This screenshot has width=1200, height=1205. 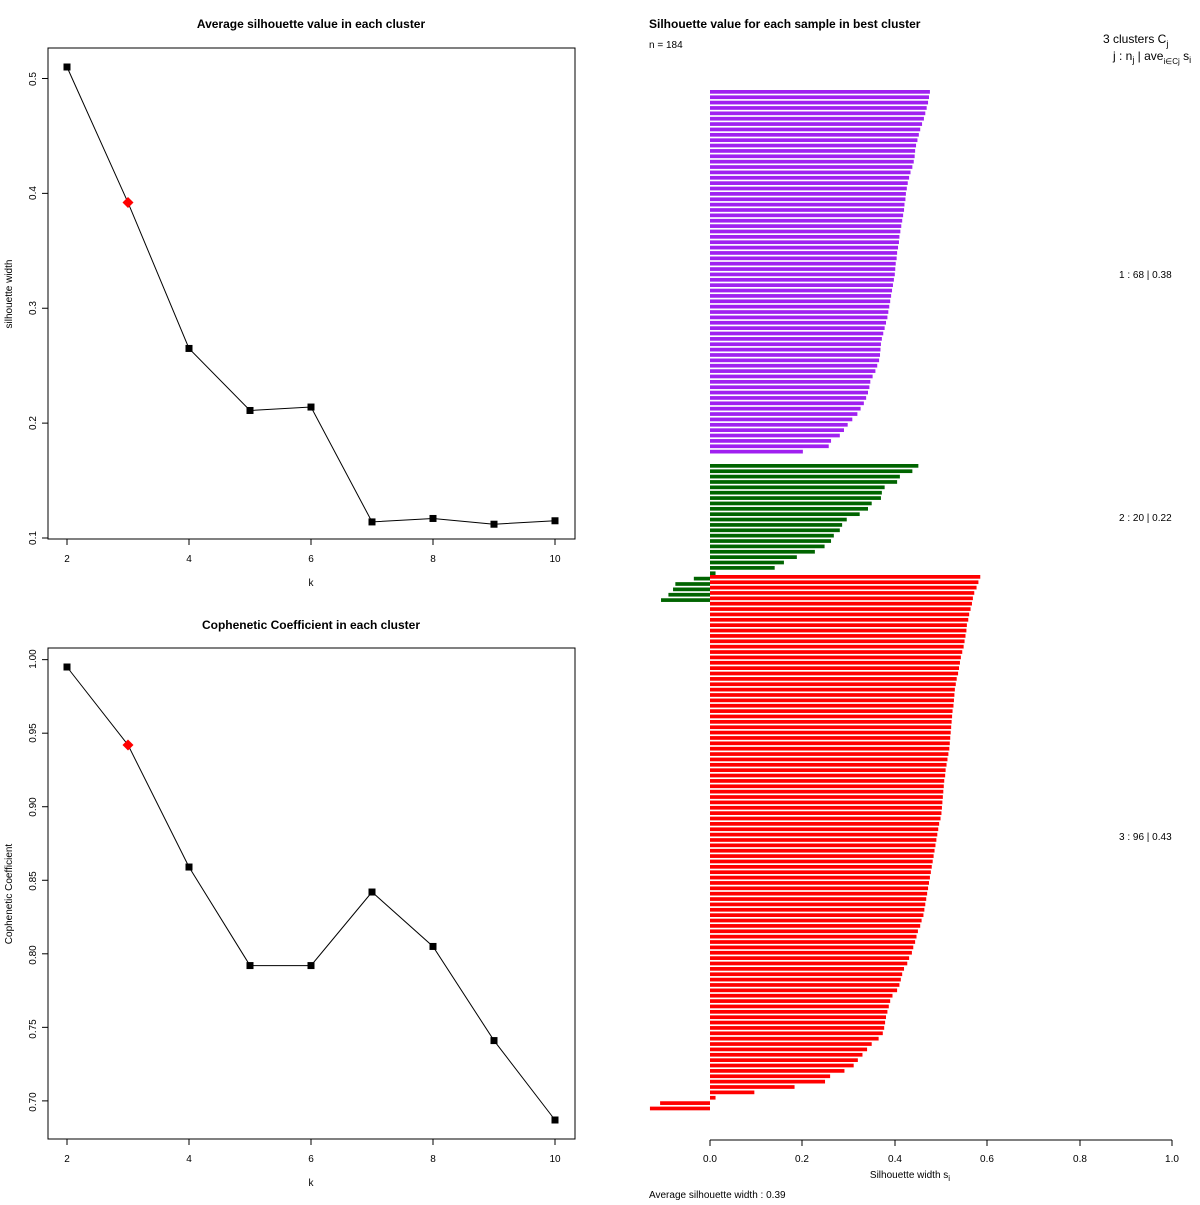 What do you see at coordinates (33, 423) in the screenshot?
I see `panel1-ytick-label: 0.2` at bounding box center [33, 423].